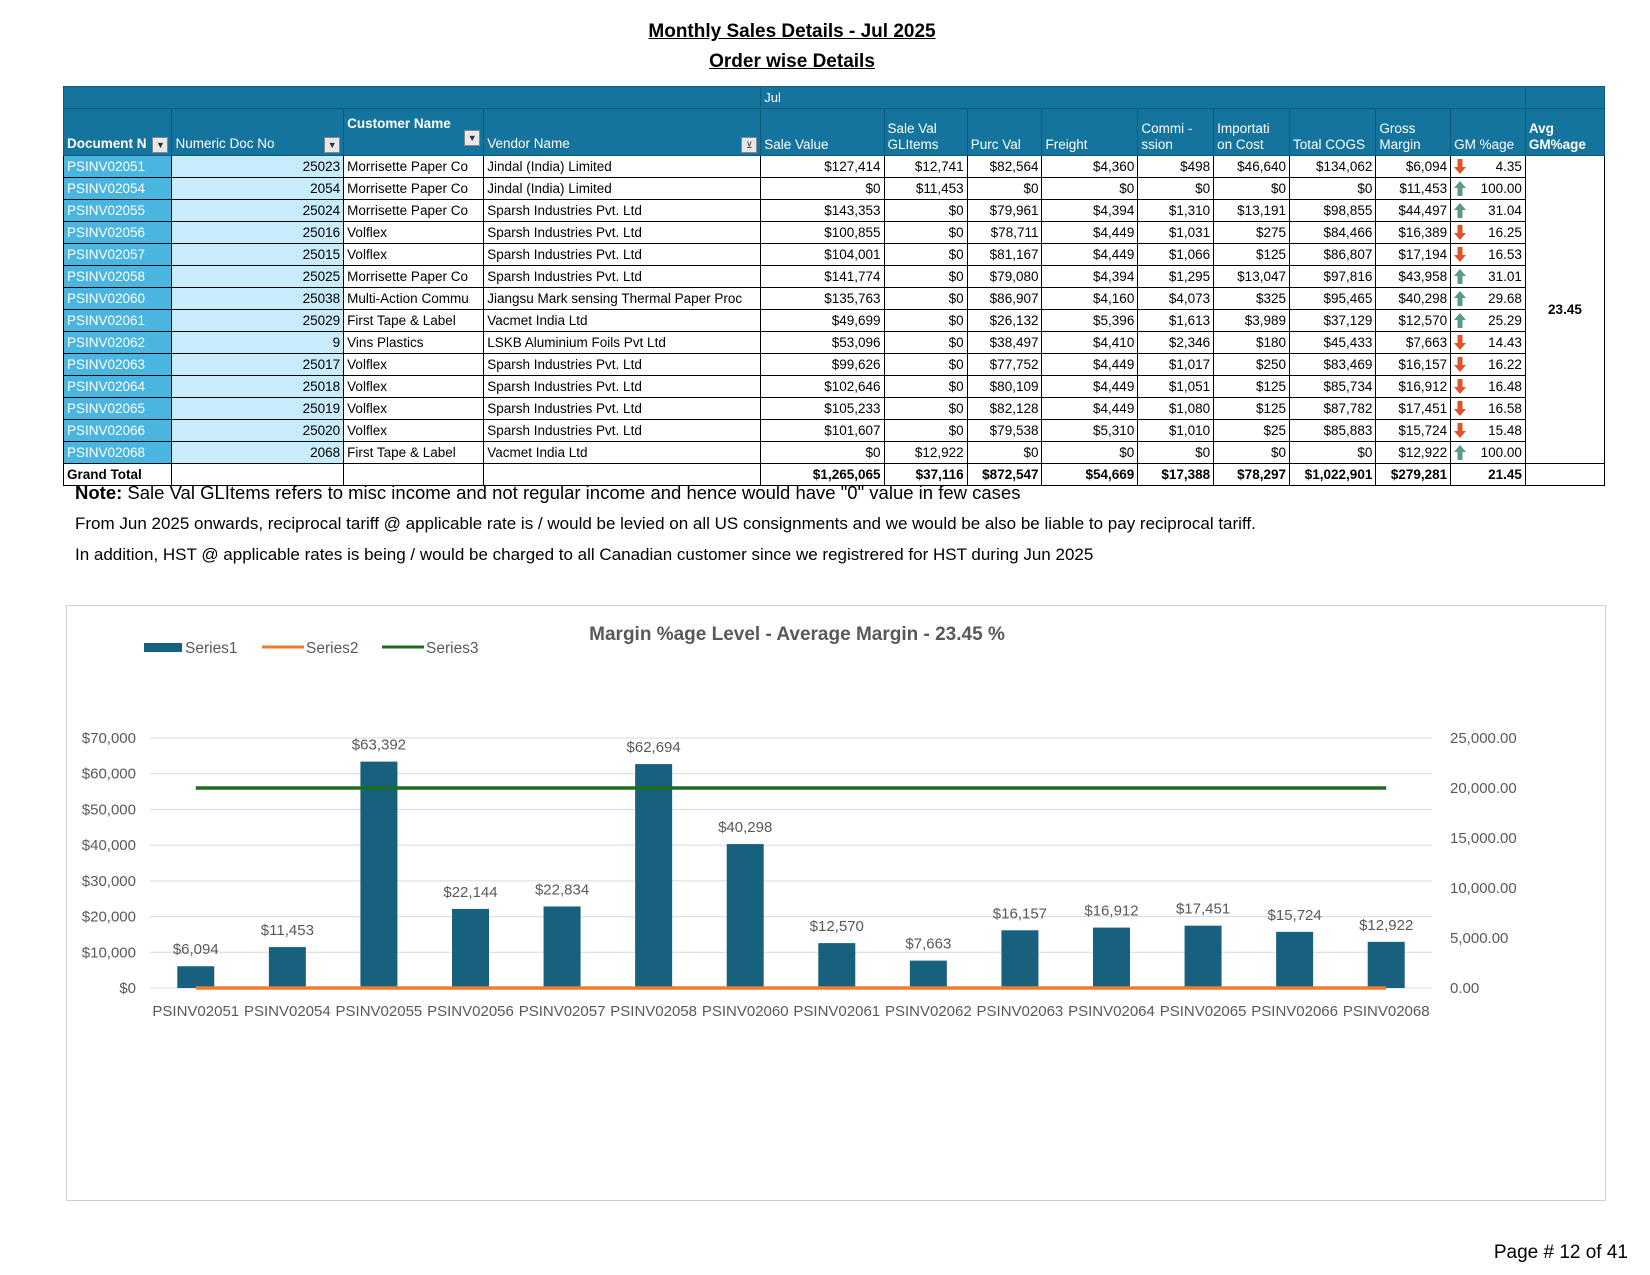 The height and width of the screenshot is (1275, 1650). What do you see at coordinates (749, 145) in the screenshot?
I see `filter-active-icon: ⊻` at bounding box center [749, 145].